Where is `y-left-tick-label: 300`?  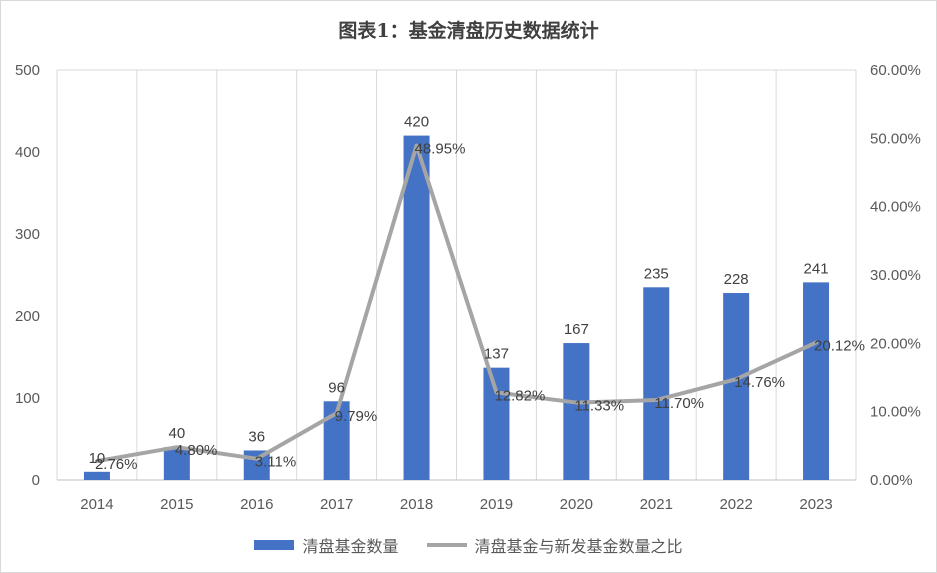
y-left-tick-label: 300 is located at coordinates (27, 234).